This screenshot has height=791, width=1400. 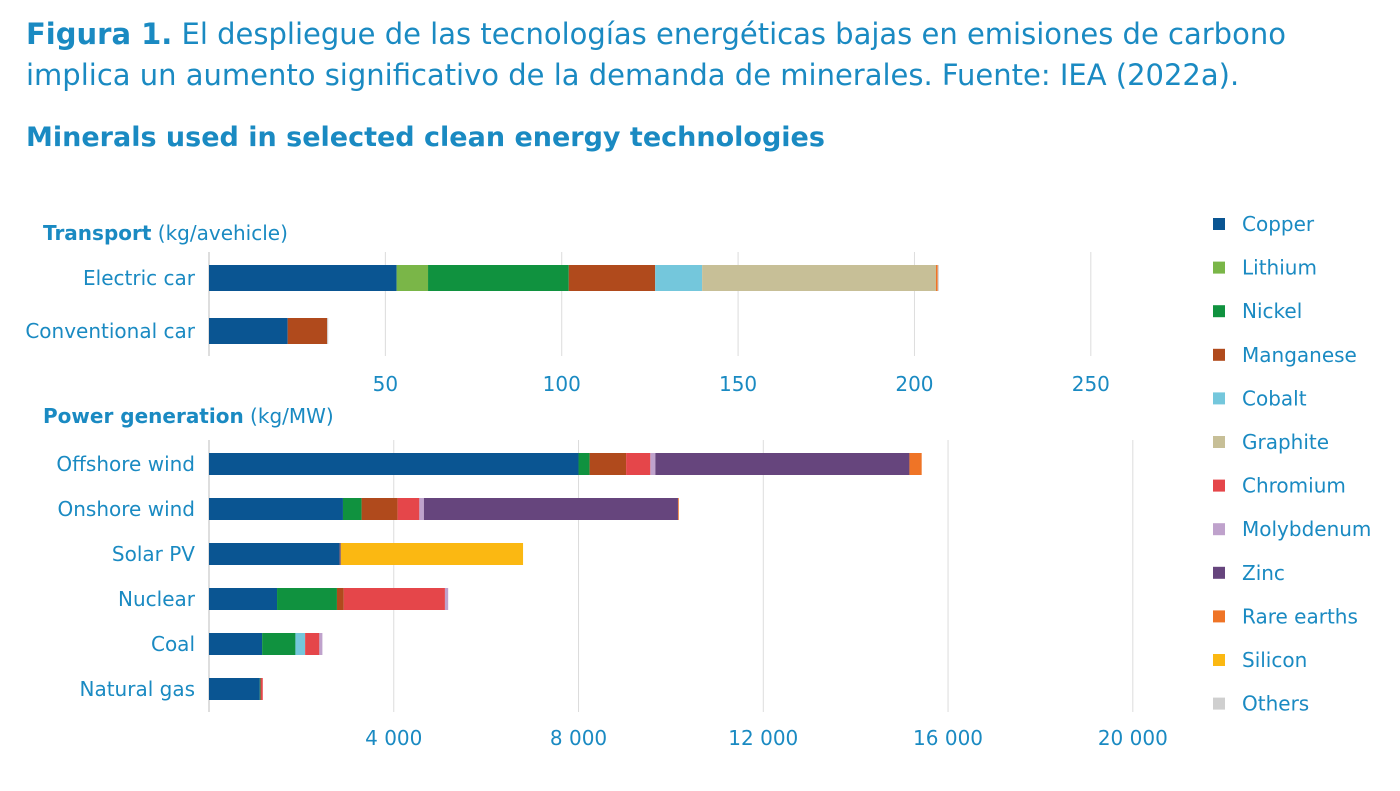 I want to click on bar-segment-offshore-wind-molybdenum, so click(x=653, y=464).